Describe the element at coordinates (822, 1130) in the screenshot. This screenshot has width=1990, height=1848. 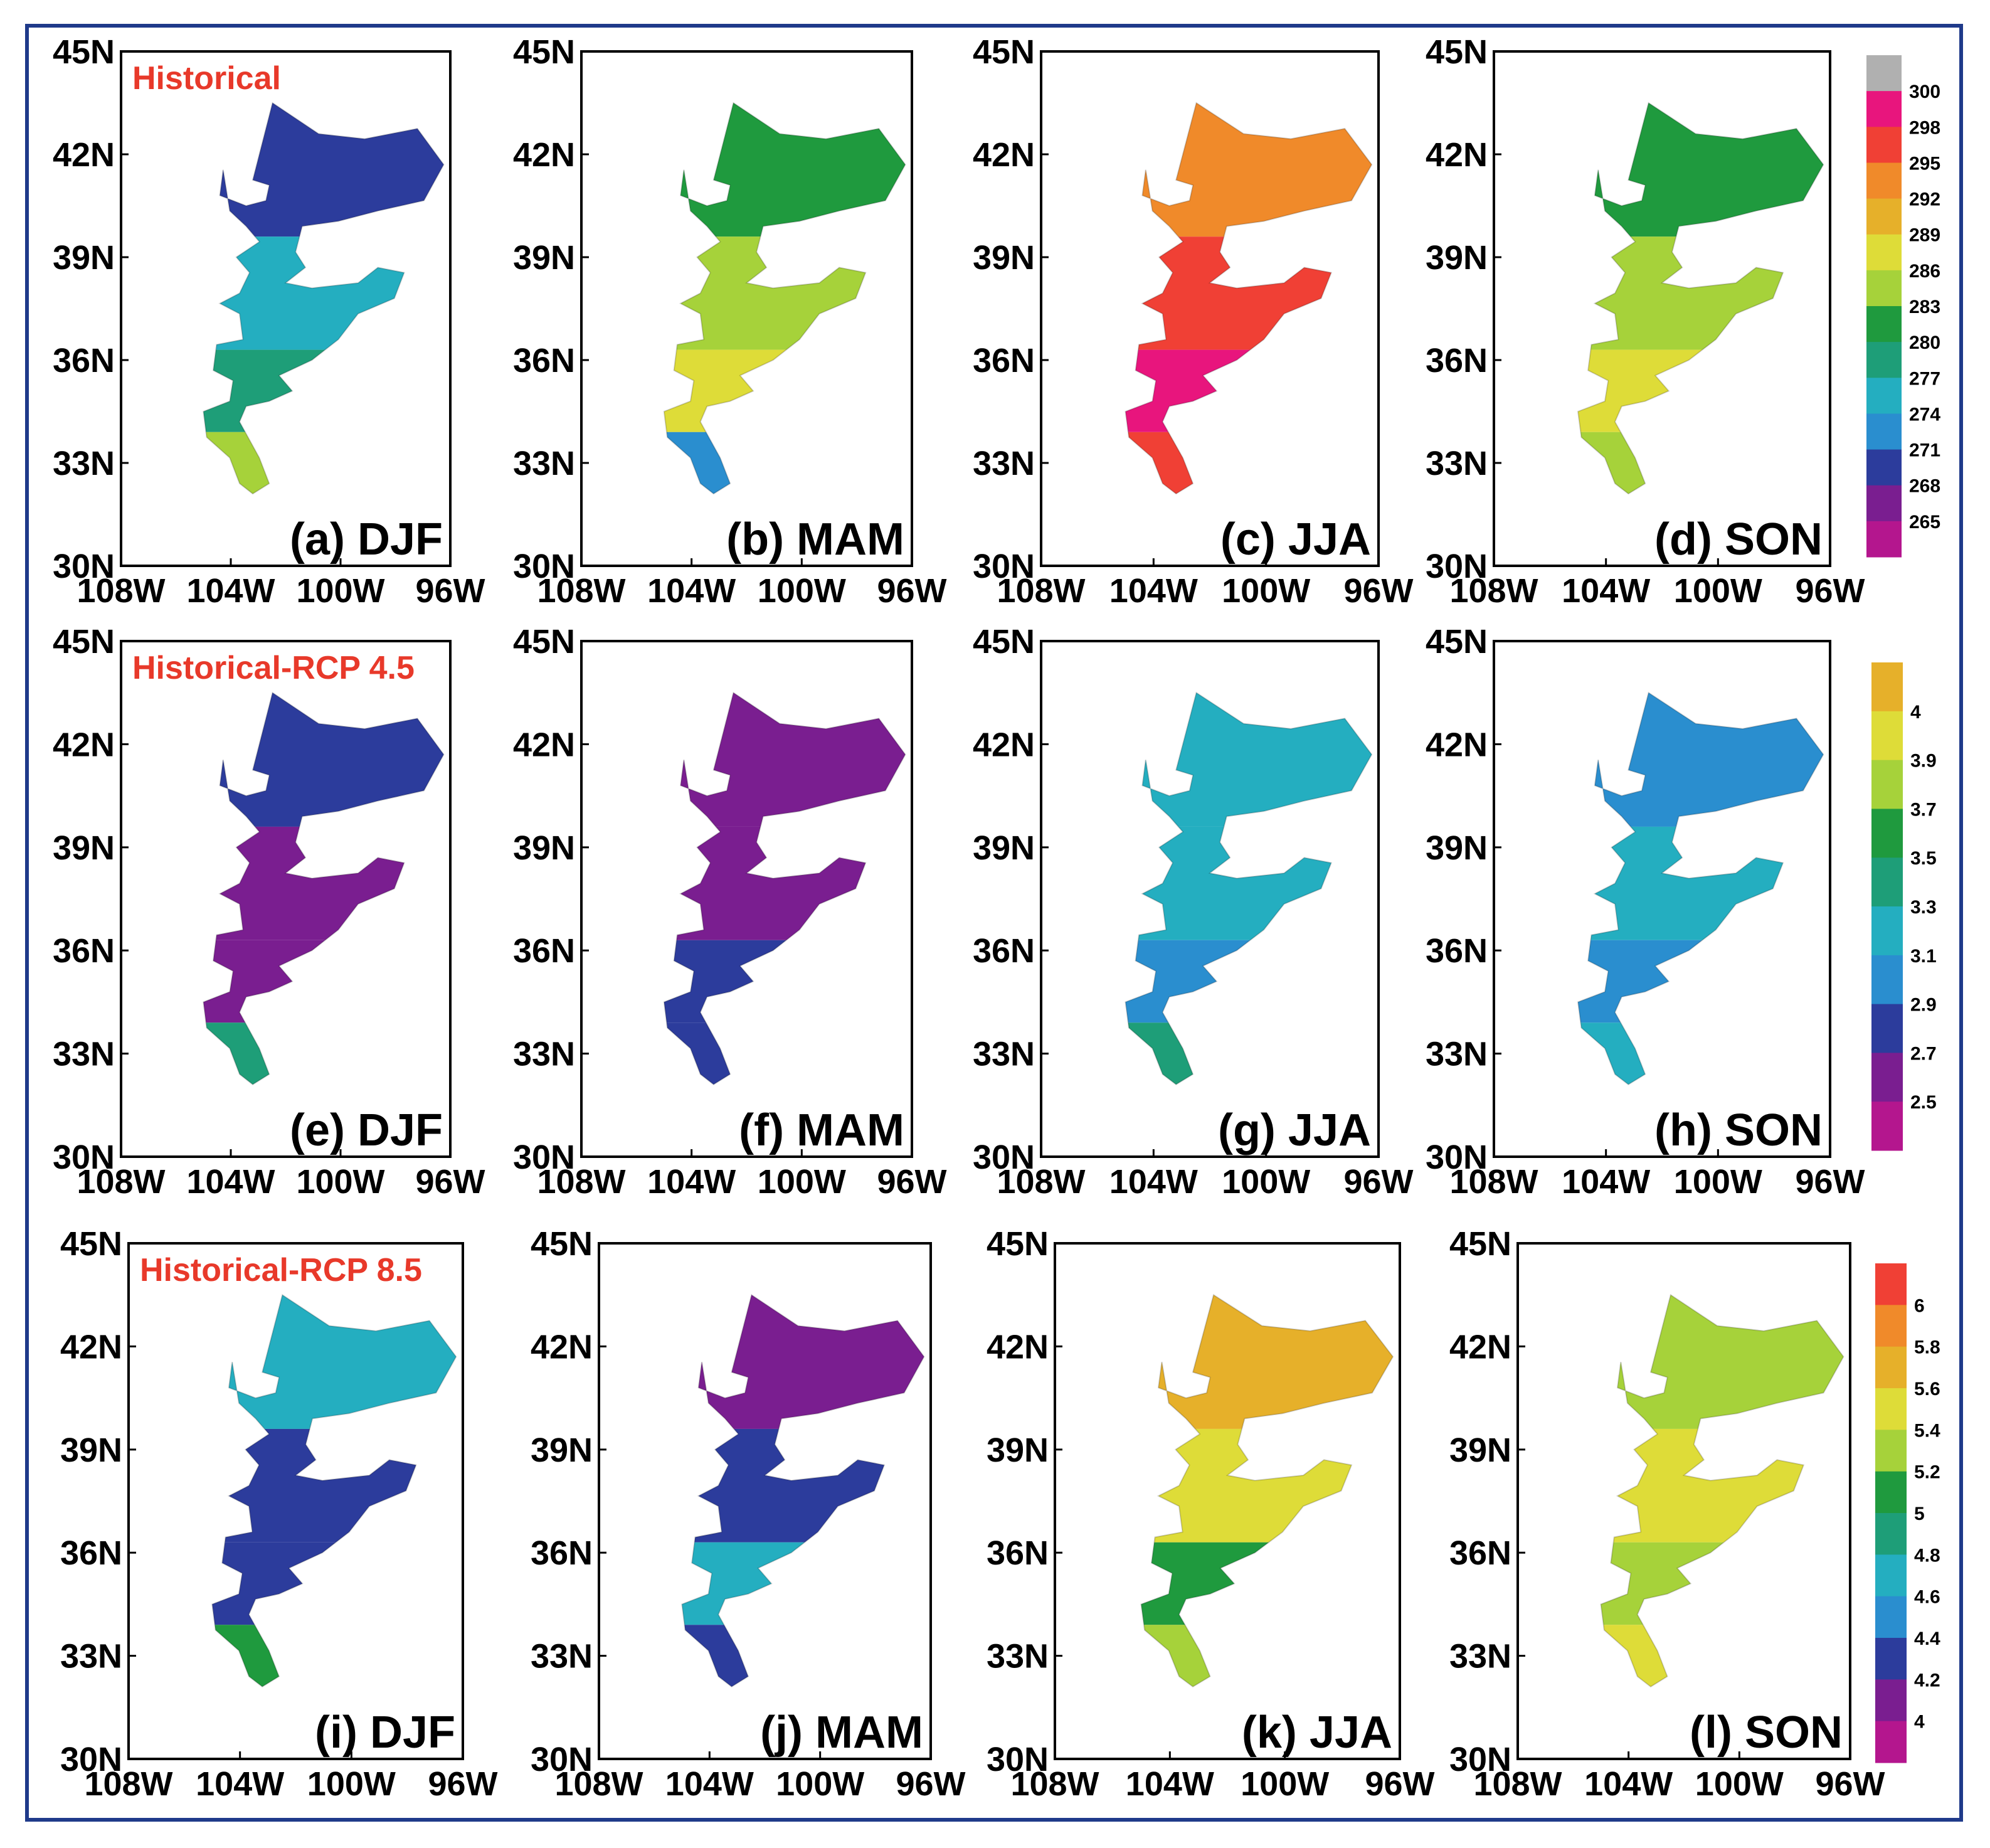
I see `panel-label: (f) MAM` at that location.